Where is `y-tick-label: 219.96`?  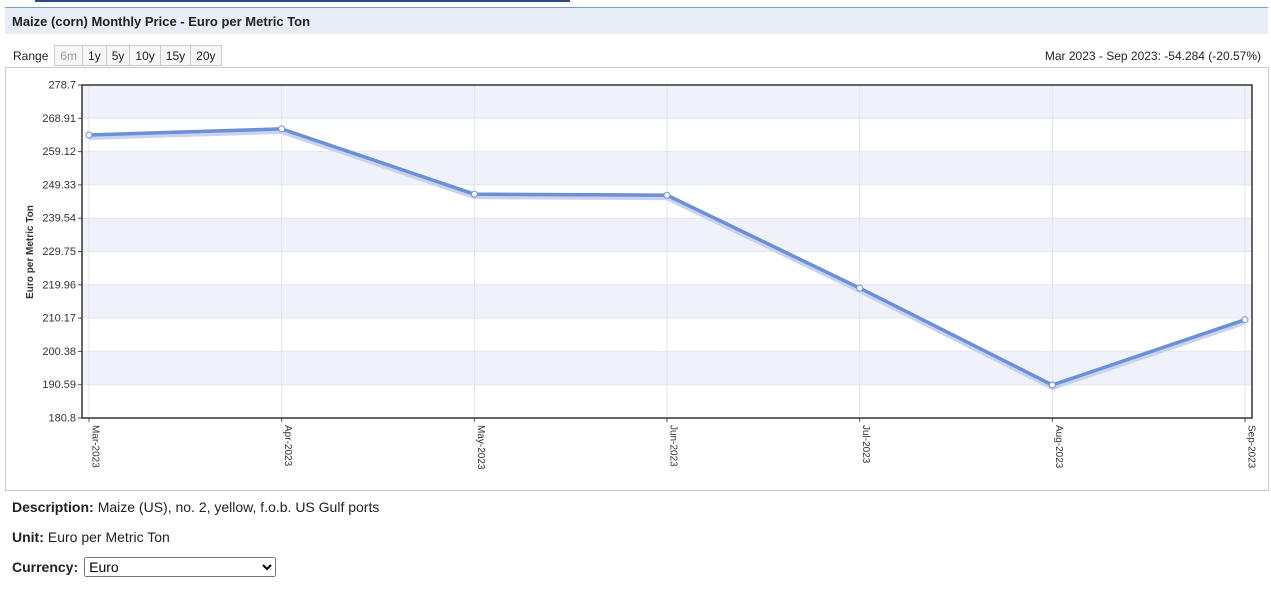 y-tick-label: 219.96 is located at coordinates (59, 285).